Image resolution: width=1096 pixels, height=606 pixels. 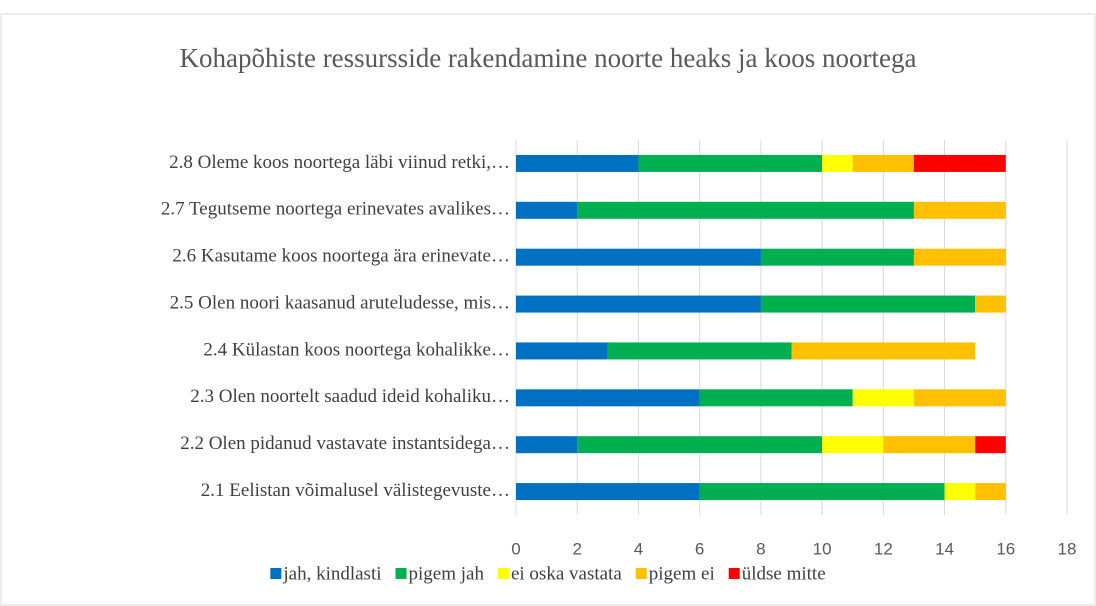 I want to click on legend-label: ei oska vastata, so click(x=566, y=573).